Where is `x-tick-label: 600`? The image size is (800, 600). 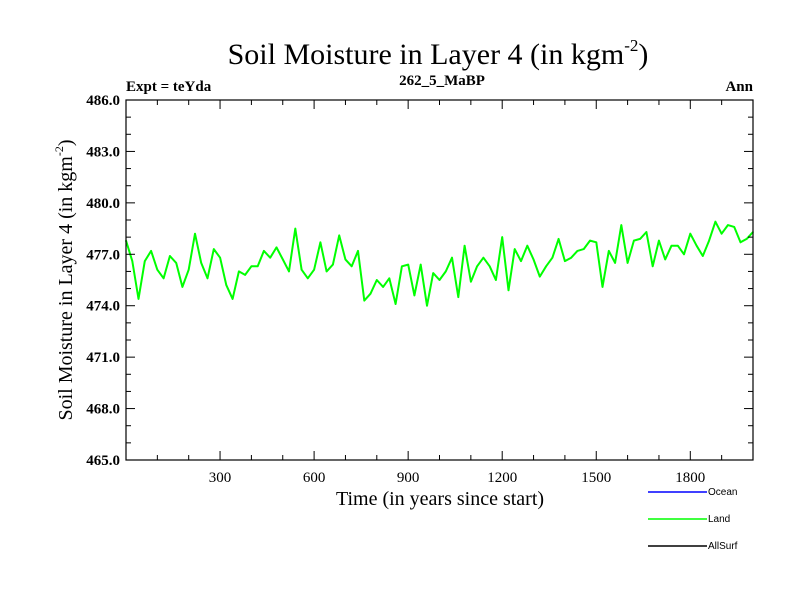 x-tick-label: 600 is located at coordinates (314, 478).